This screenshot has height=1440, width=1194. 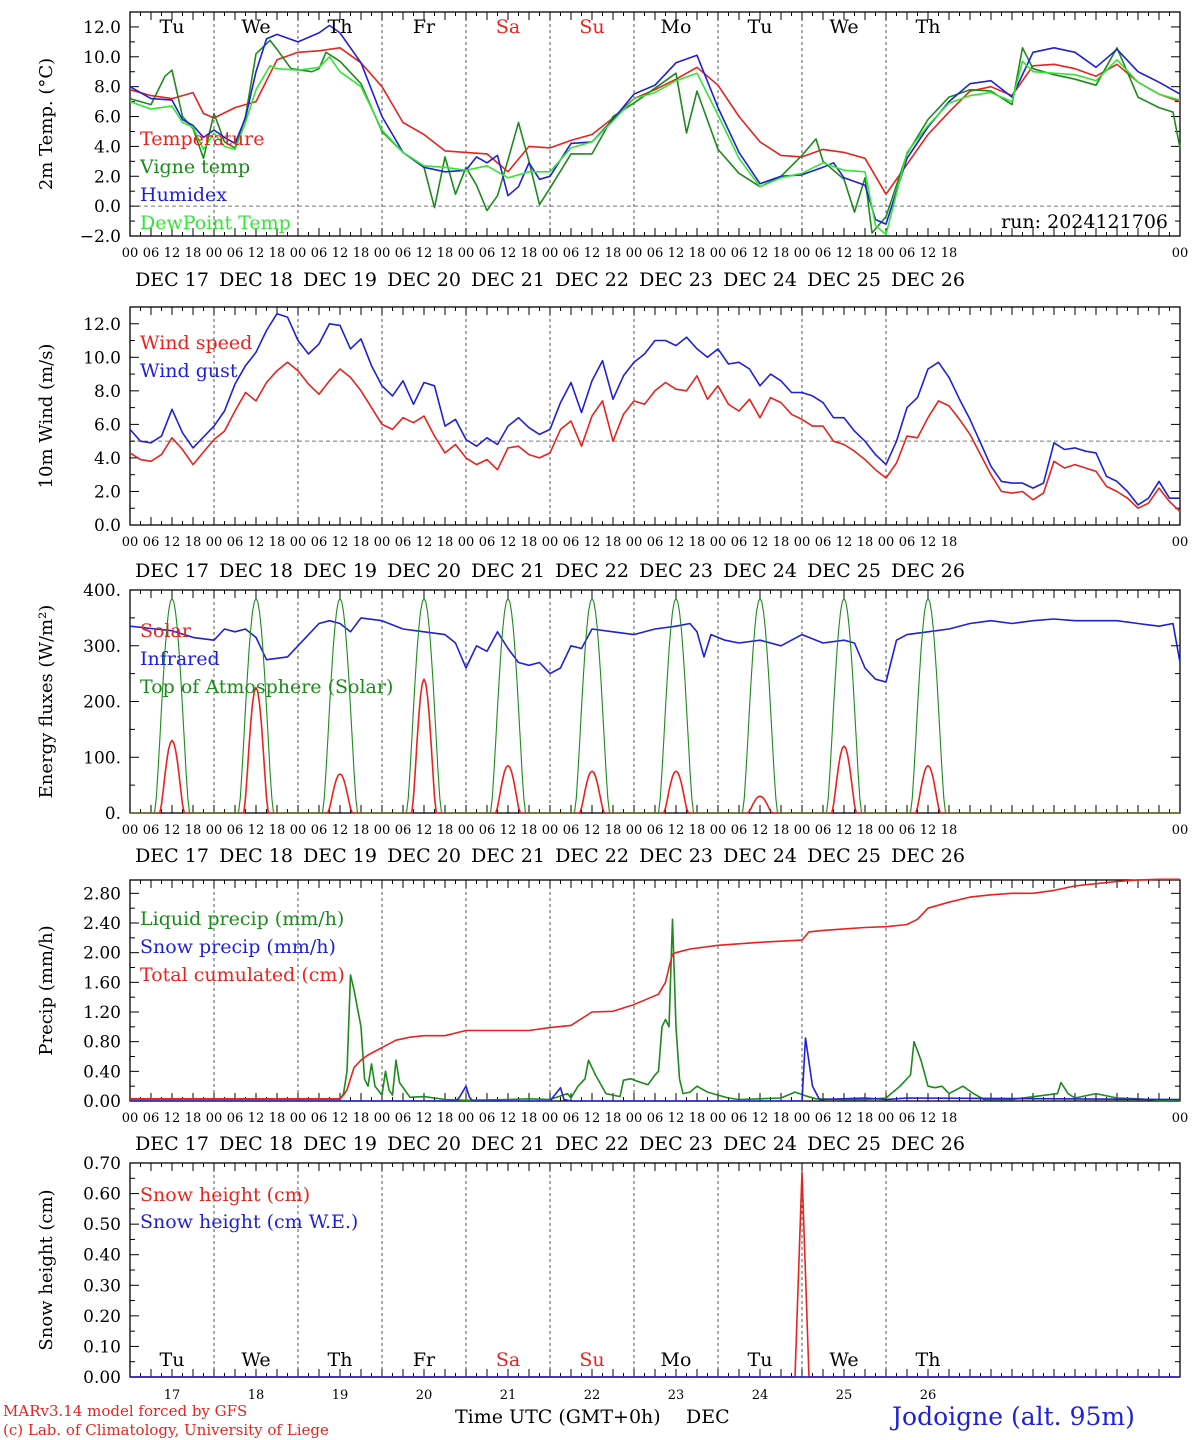 I want to click on x-axis-title: Time UTC (GMT+0h), so click(x=558, y=1417).